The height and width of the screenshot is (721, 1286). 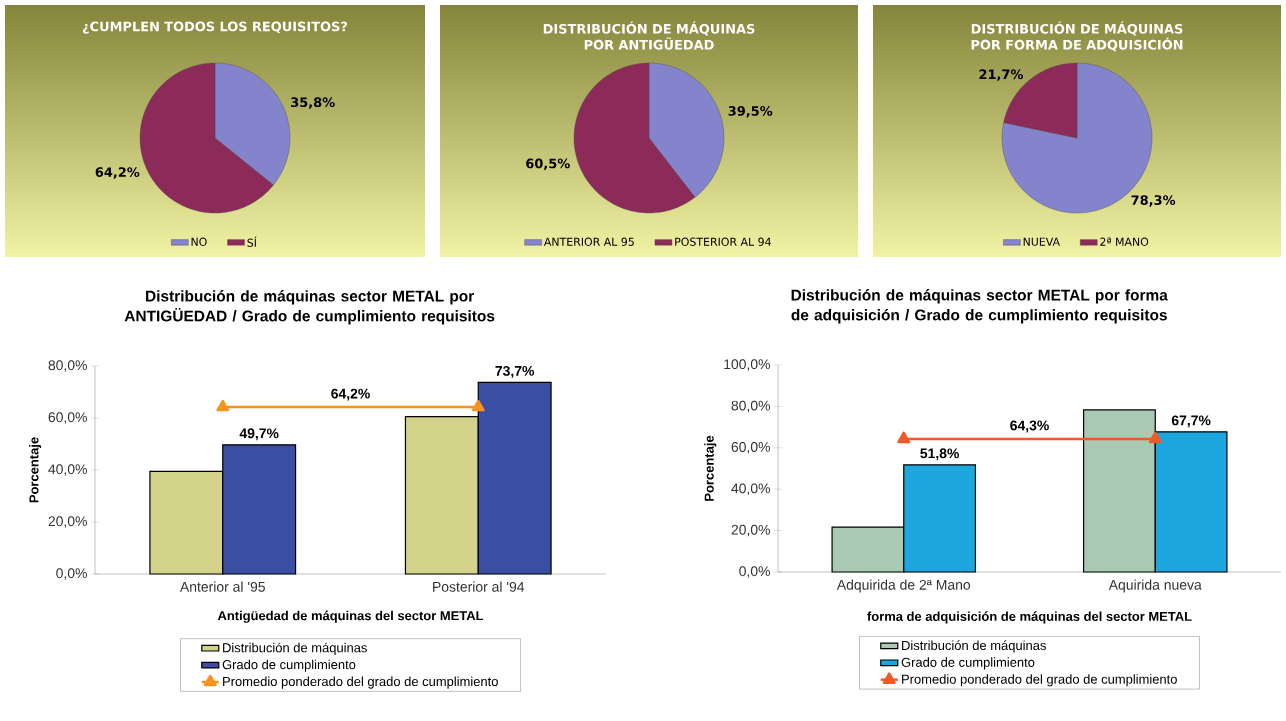 I want to click on x-axis-title: forma de adquisición de máquinas del sector METAL, so click(x=1029, y=617).